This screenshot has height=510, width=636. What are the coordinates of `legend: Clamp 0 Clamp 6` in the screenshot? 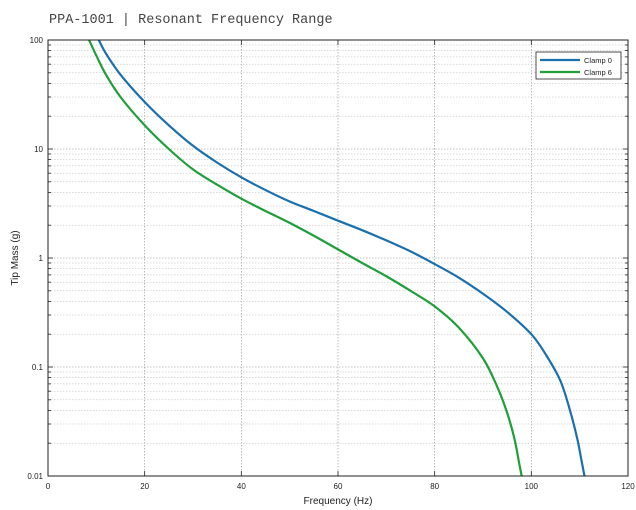 It's located at (578, 65).